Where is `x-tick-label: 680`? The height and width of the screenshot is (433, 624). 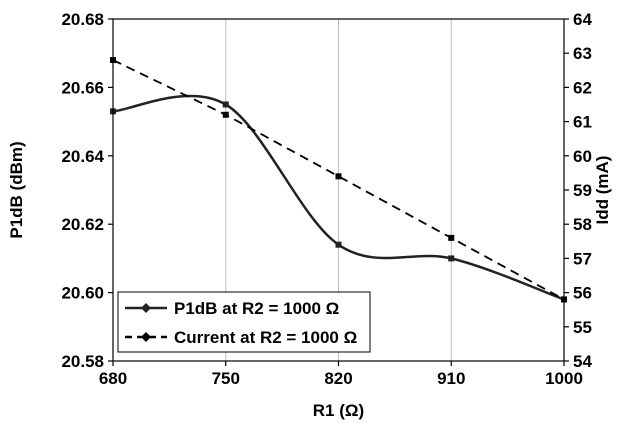
x-tick-label: 680 is located at coordinates (113, 378).